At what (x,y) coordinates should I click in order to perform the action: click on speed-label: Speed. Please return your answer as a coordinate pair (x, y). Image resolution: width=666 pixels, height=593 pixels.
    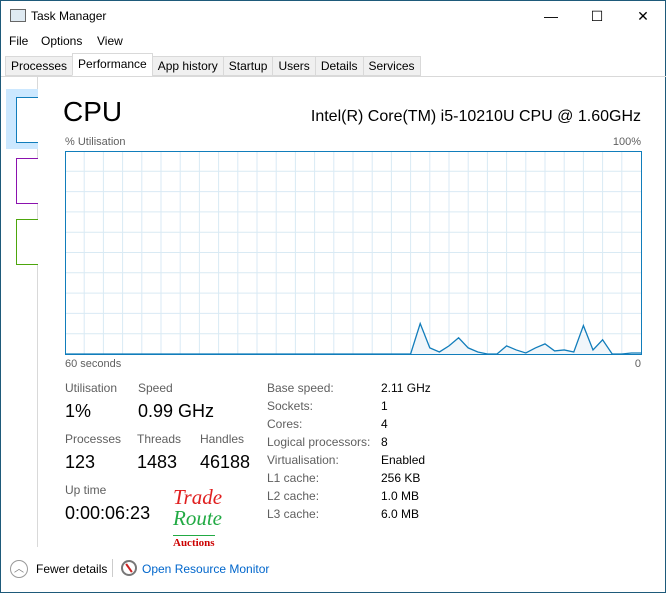
    Looking at the image, I should click on (155, 388).